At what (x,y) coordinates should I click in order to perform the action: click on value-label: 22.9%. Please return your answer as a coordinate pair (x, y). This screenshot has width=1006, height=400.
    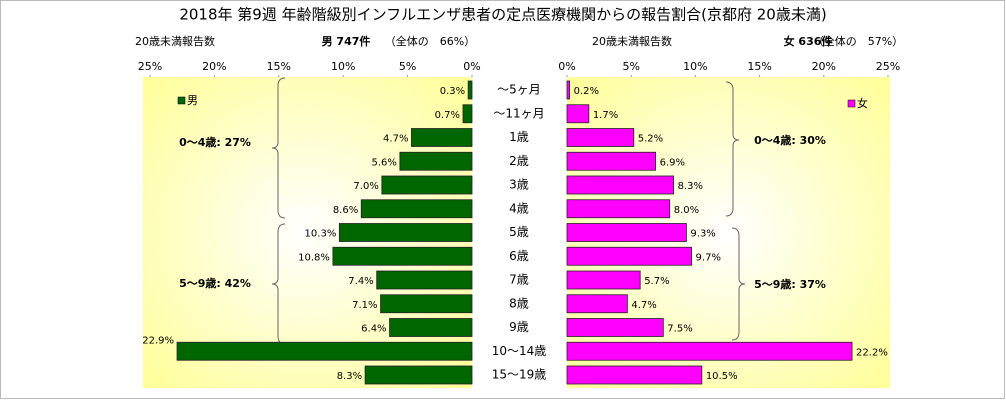
    Looking at the image, I should click on (158, 340).